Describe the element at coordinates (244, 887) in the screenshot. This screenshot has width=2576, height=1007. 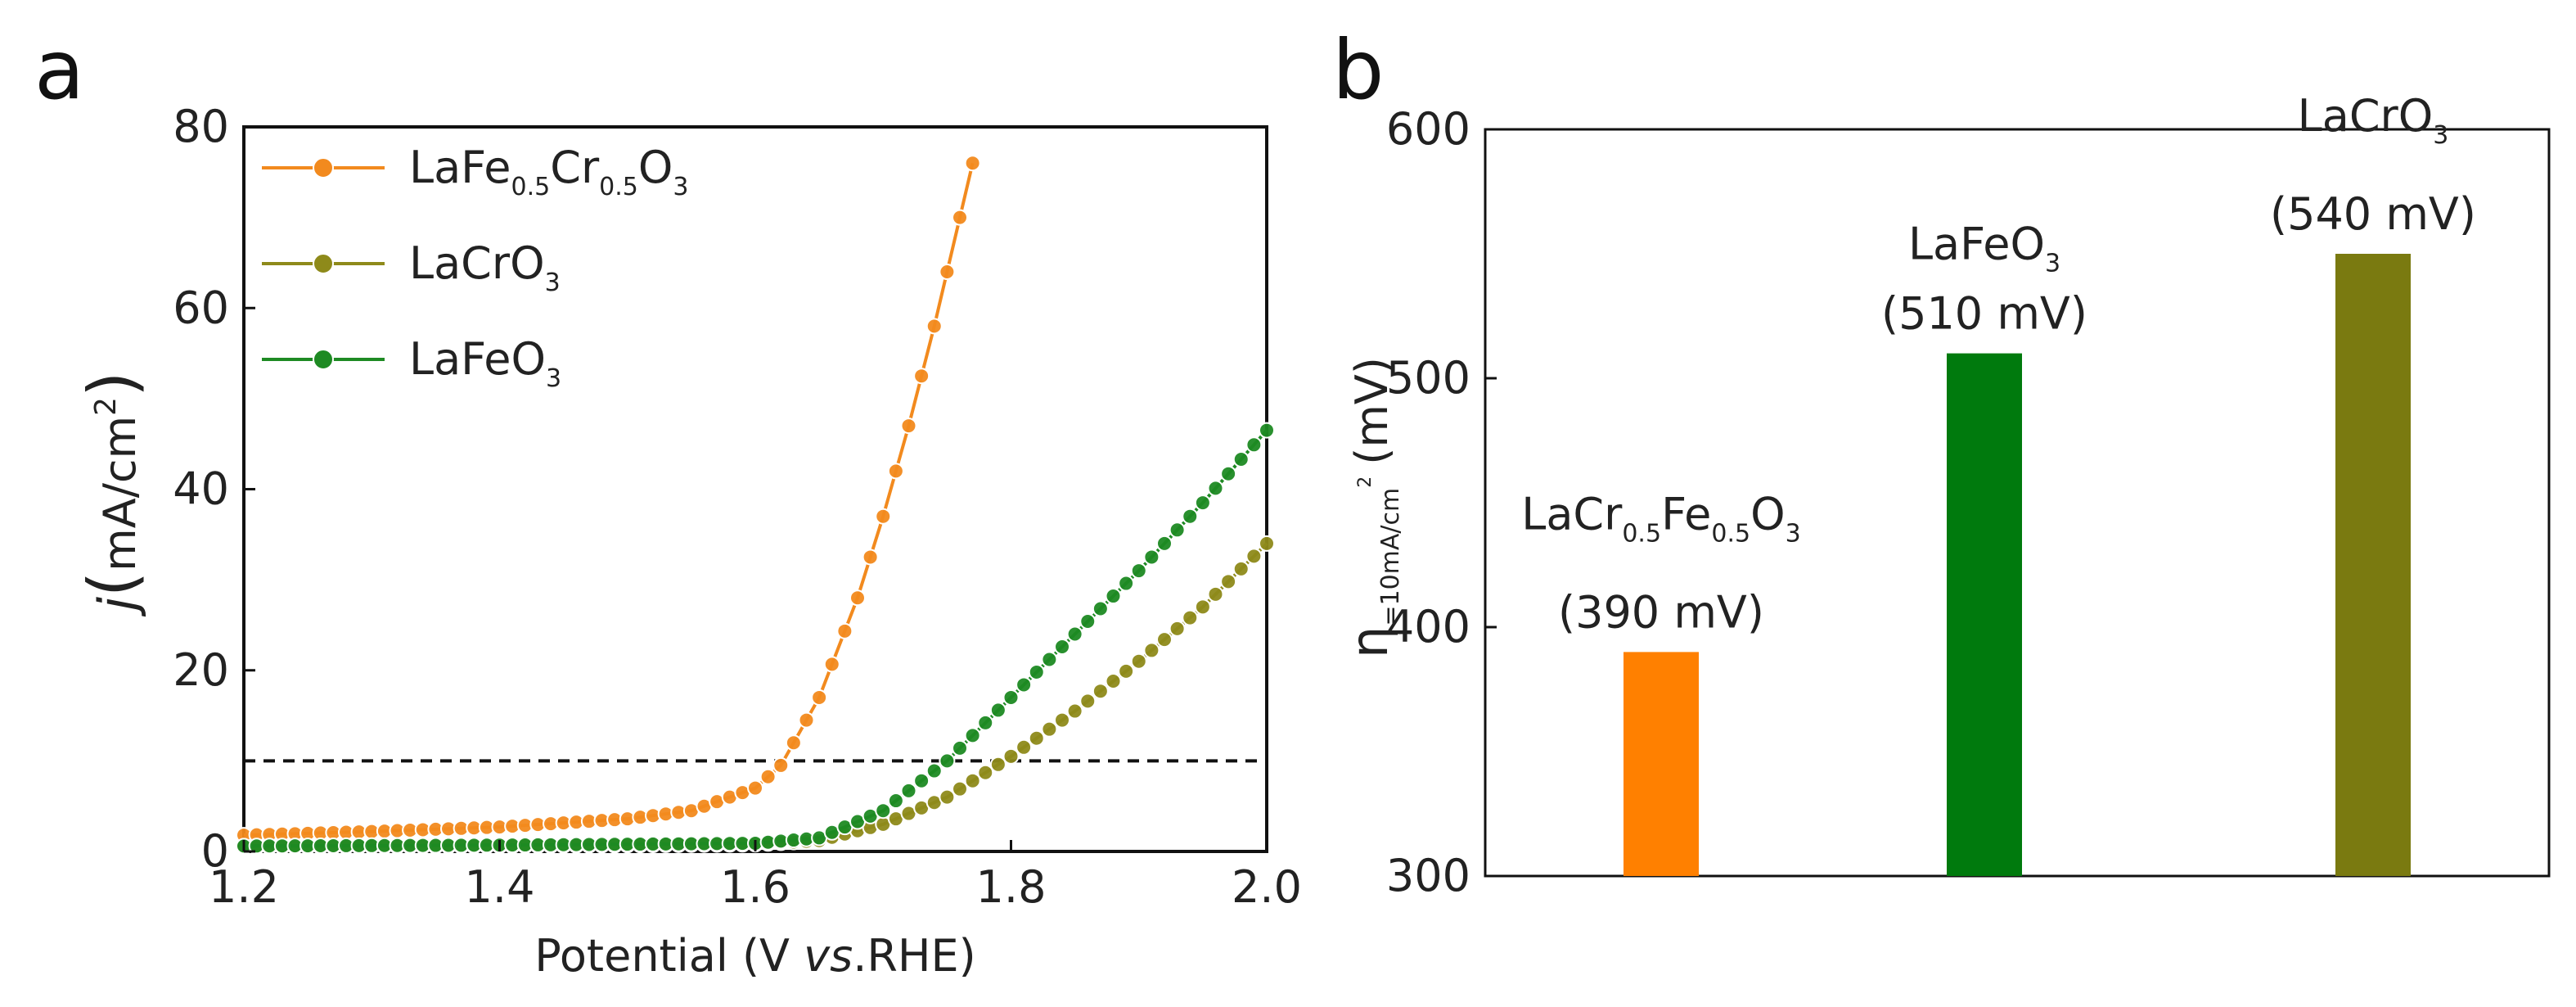
I see `x-tick-label: 1.2` at that location.